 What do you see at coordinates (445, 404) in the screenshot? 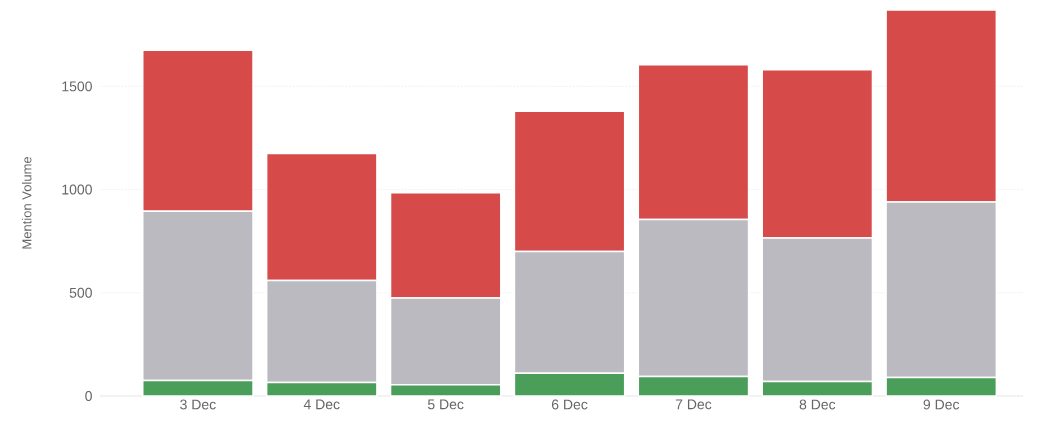
I see `x-tick-label: 5 Dec` at bounding box center [445, 404].